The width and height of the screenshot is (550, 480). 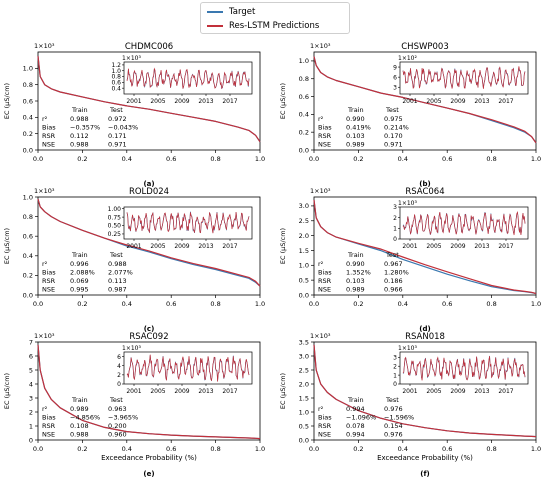 I want to click on stats-train-value: 1.352%, so click(x=358, y=273).